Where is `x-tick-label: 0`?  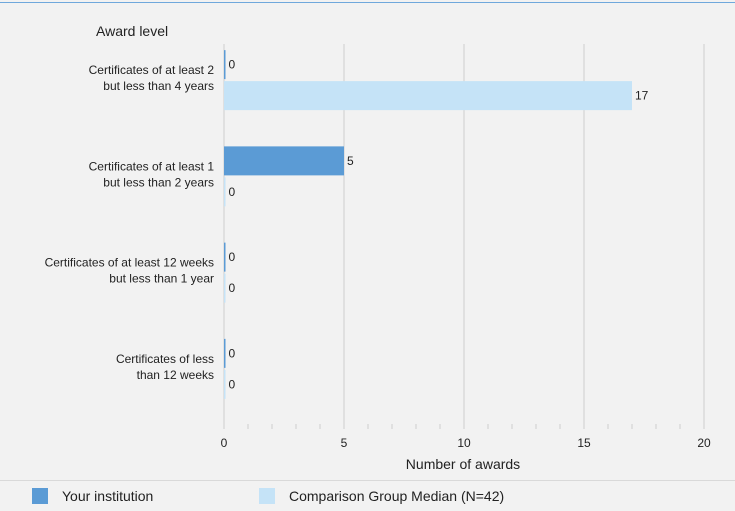 x-tick-label: 0 is located at coordinates (224, 443).